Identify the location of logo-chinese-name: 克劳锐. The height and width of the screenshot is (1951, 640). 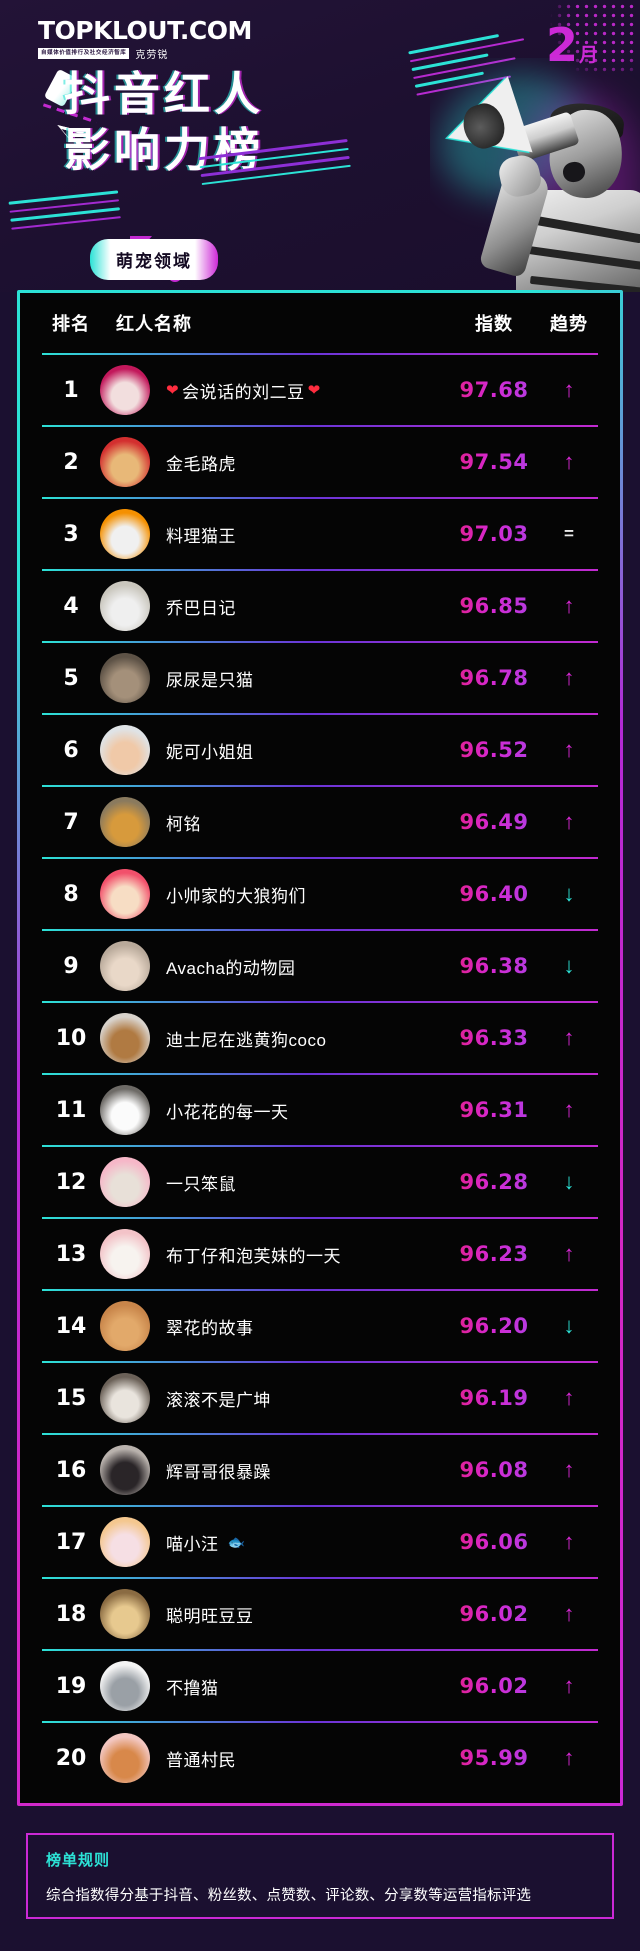
(152, 55).